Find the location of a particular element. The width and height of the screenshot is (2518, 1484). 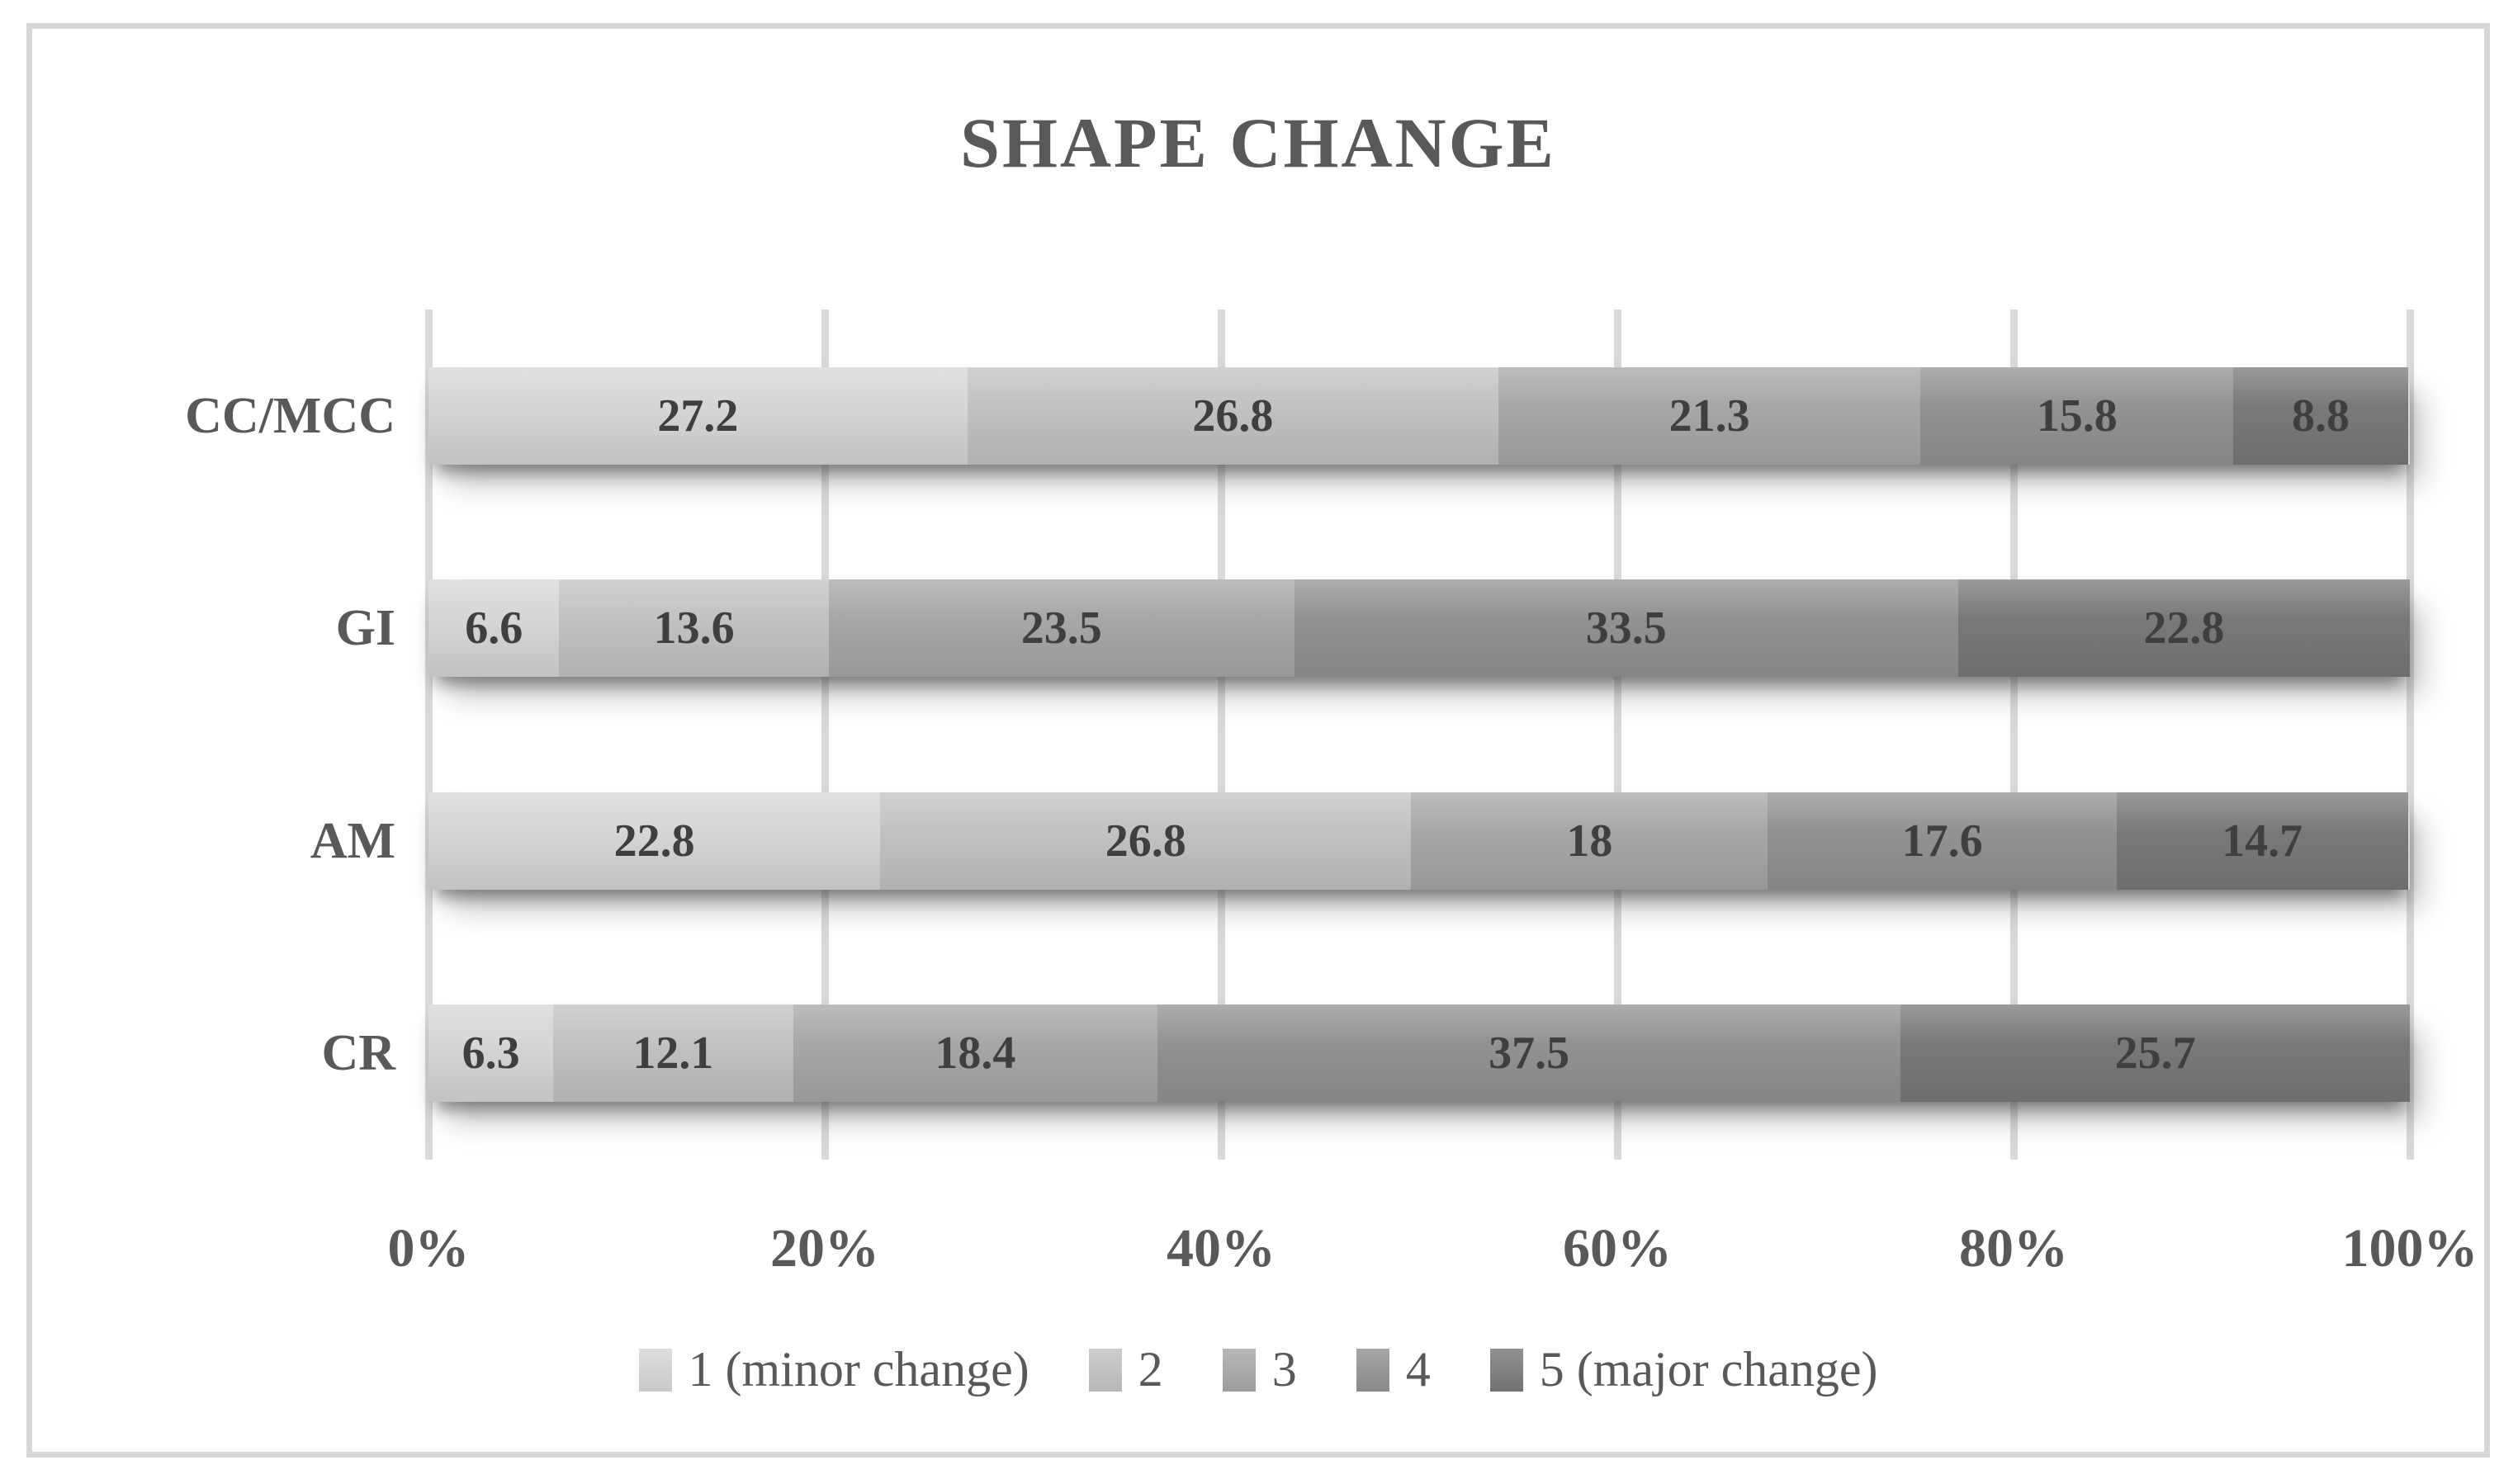

bar-value-label: 18.4 is located at coordinates (975, 1053).